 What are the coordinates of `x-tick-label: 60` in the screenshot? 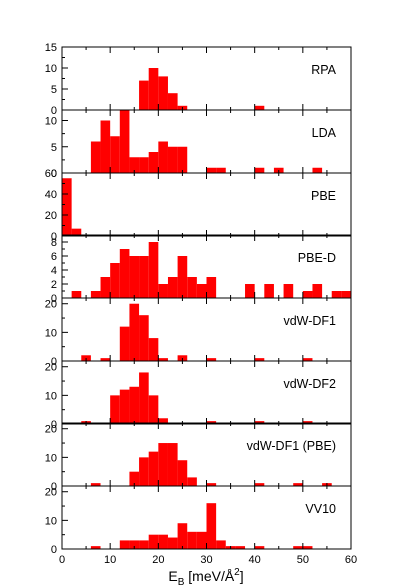 It's located at (351, 560).